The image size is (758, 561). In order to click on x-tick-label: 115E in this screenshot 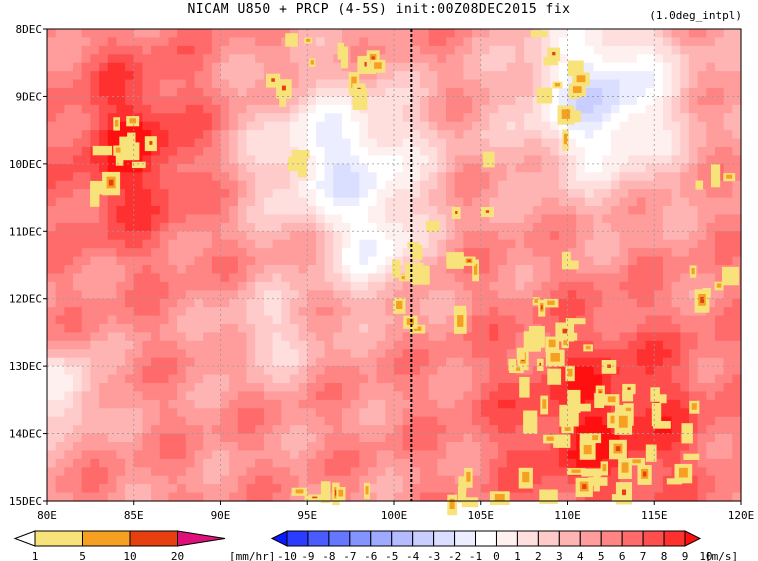, I will do `click(654, 515)`.